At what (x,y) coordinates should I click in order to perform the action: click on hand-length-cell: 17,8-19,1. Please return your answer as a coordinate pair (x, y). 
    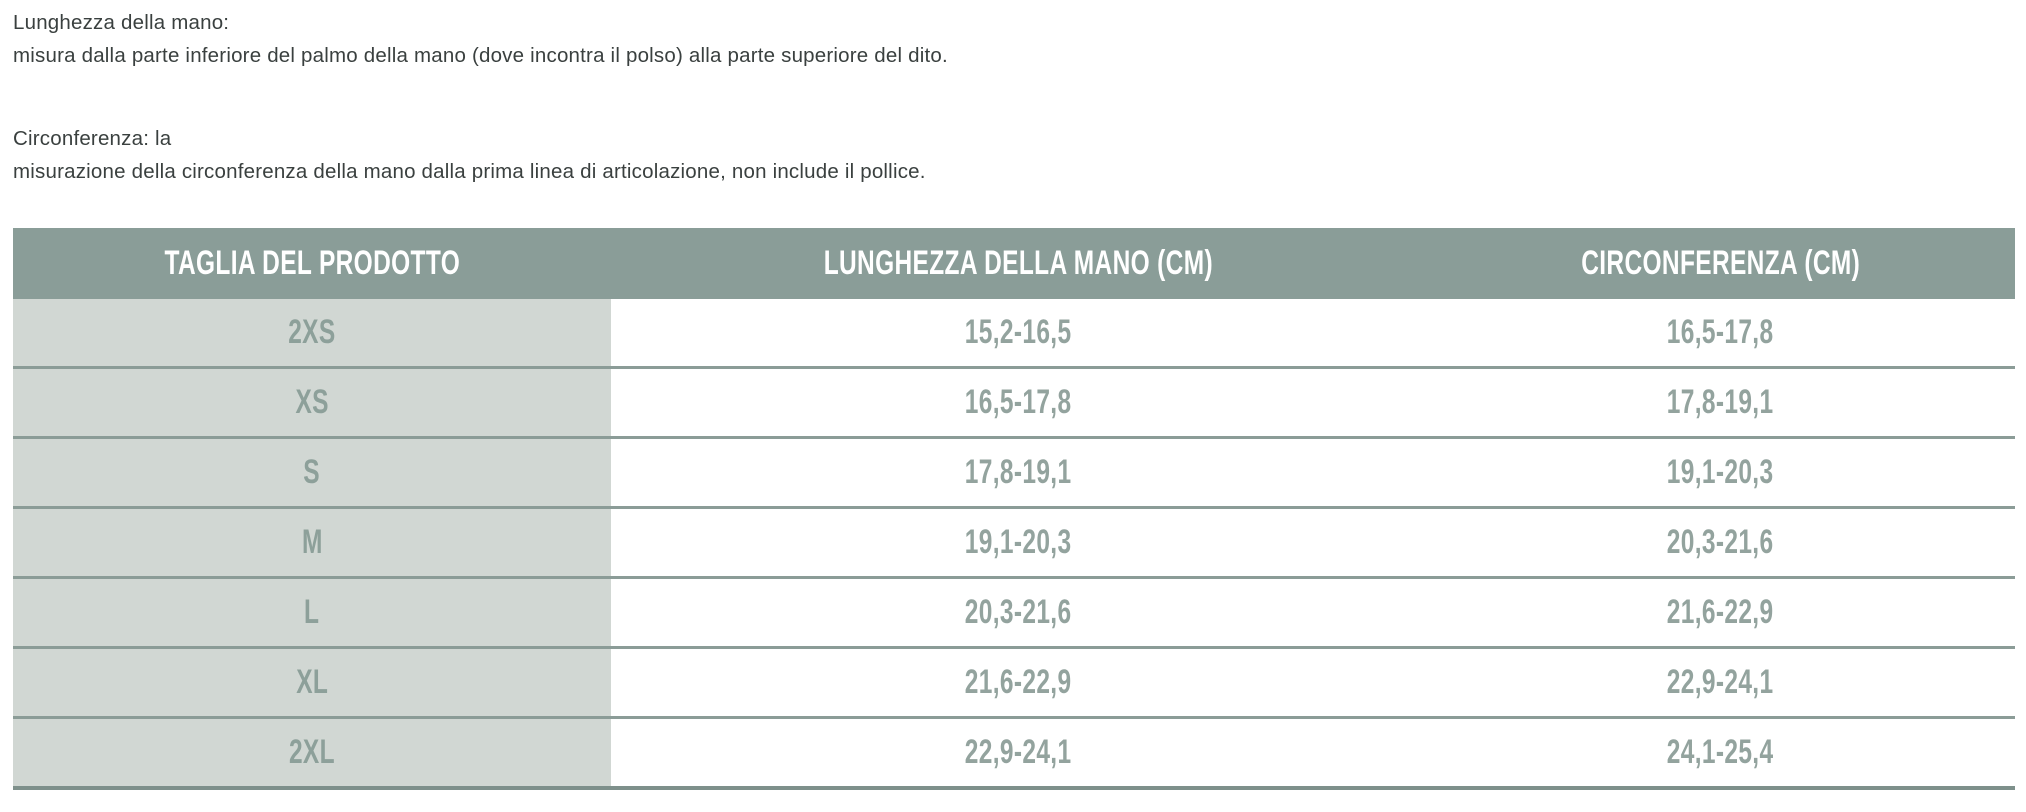
    Looking at the image, I should click on (1018, 472).